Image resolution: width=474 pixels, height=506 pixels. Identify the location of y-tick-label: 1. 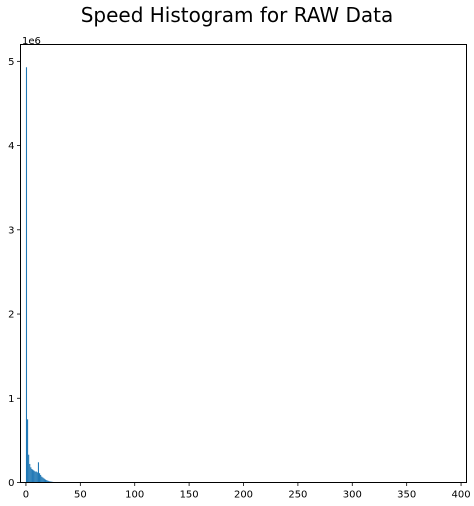
(11, 399).